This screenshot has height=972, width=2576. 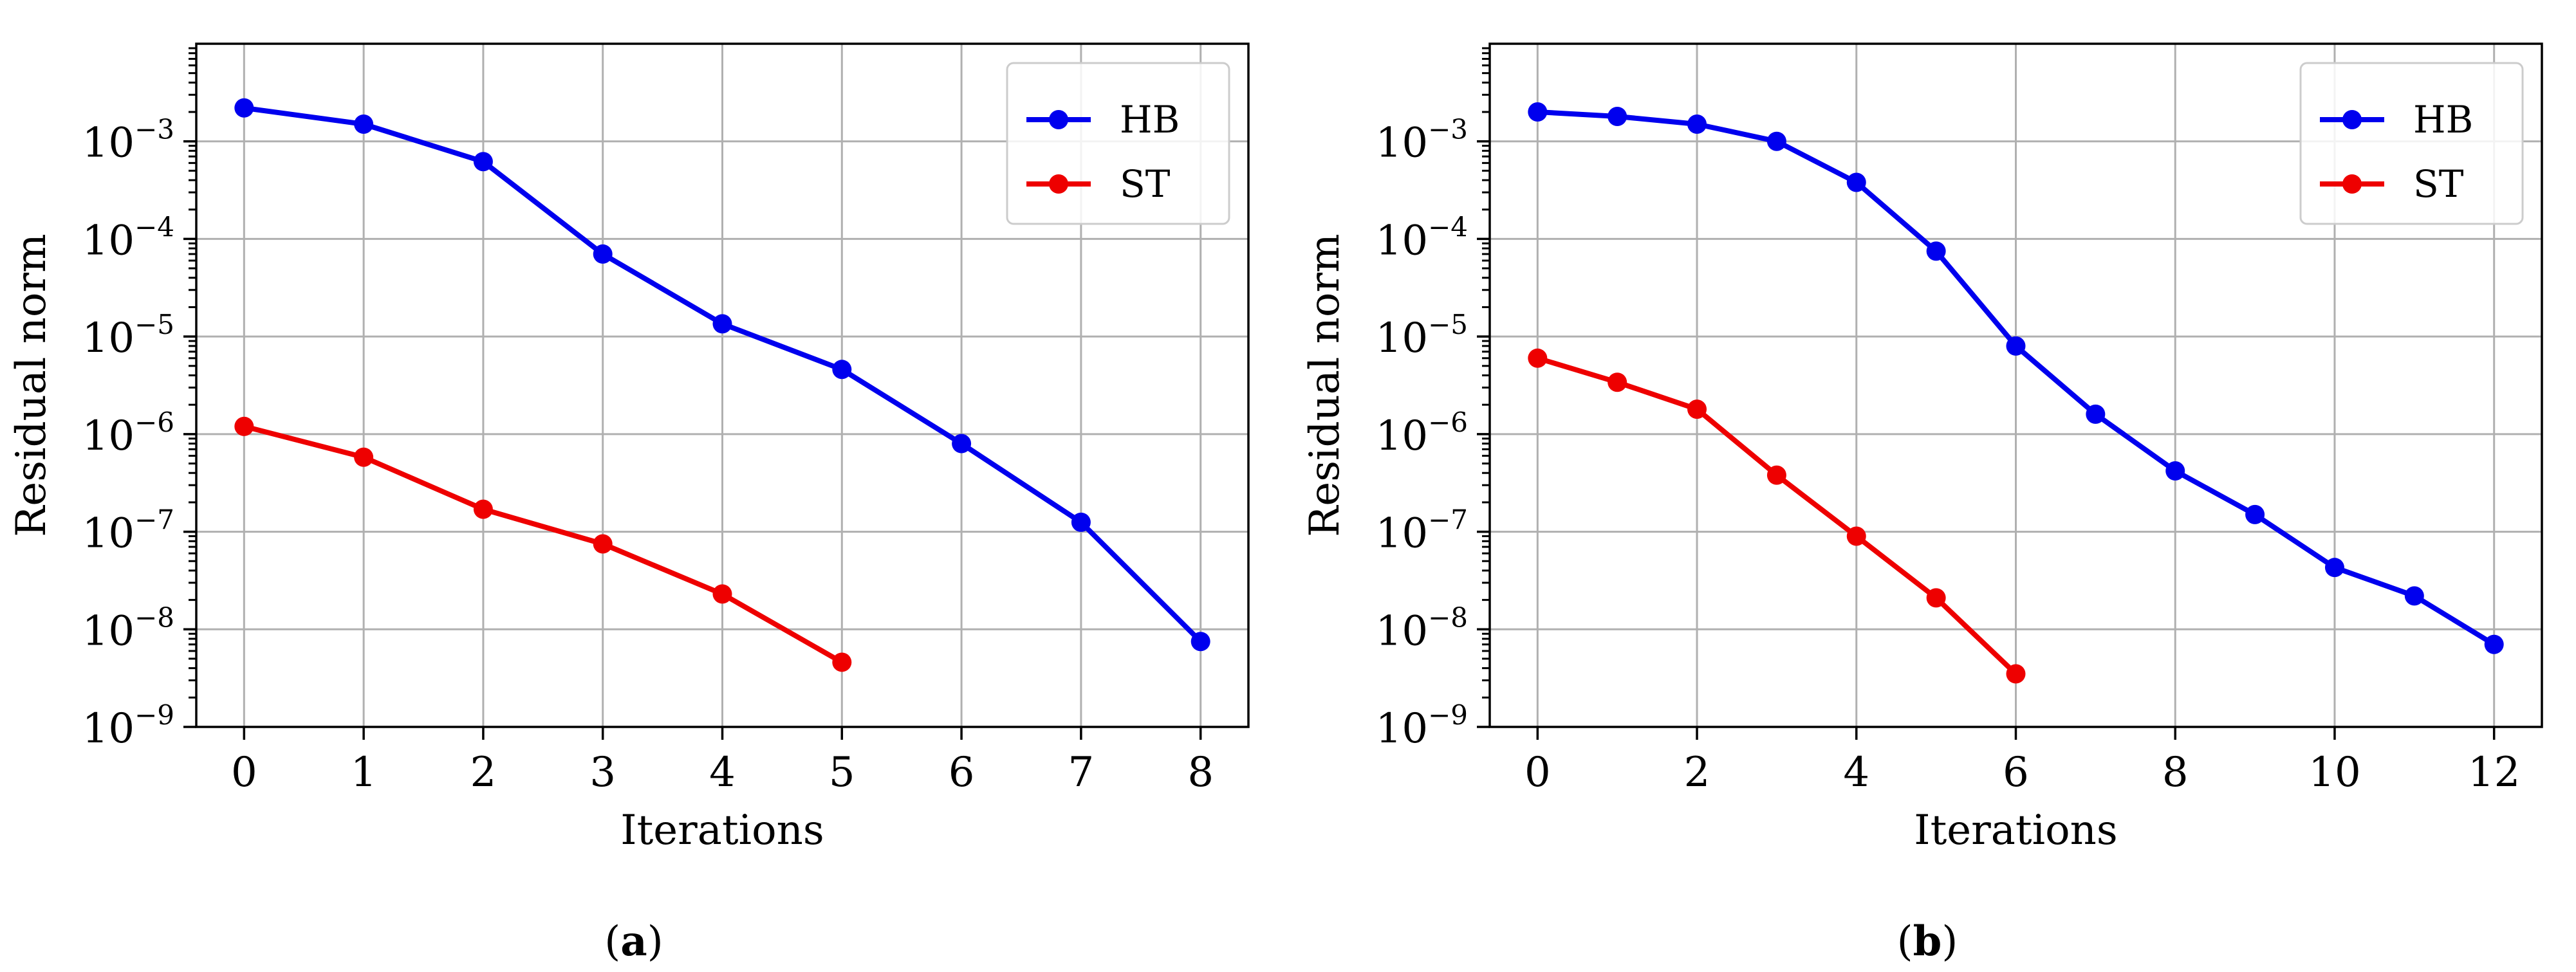 What do you see at coordinates (2494, 772) in the screenshot?
I see `x-tick-label: 12` at bounding box center [2494, 772].